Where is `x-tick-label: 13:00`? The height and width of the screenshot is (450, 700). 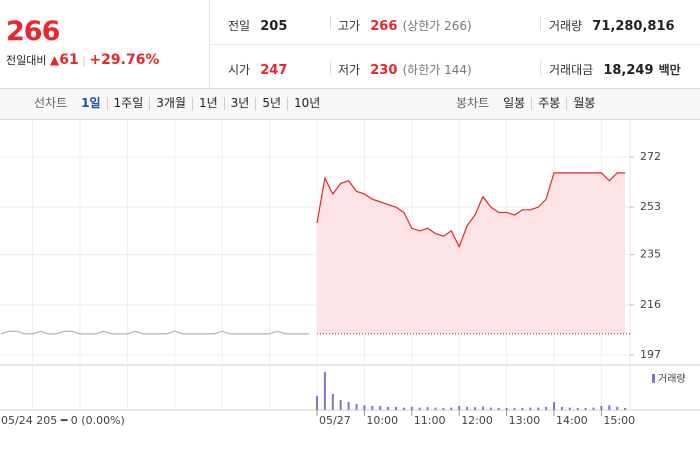 x-tick-label: 13:00 is located at coordinates (525, 420).